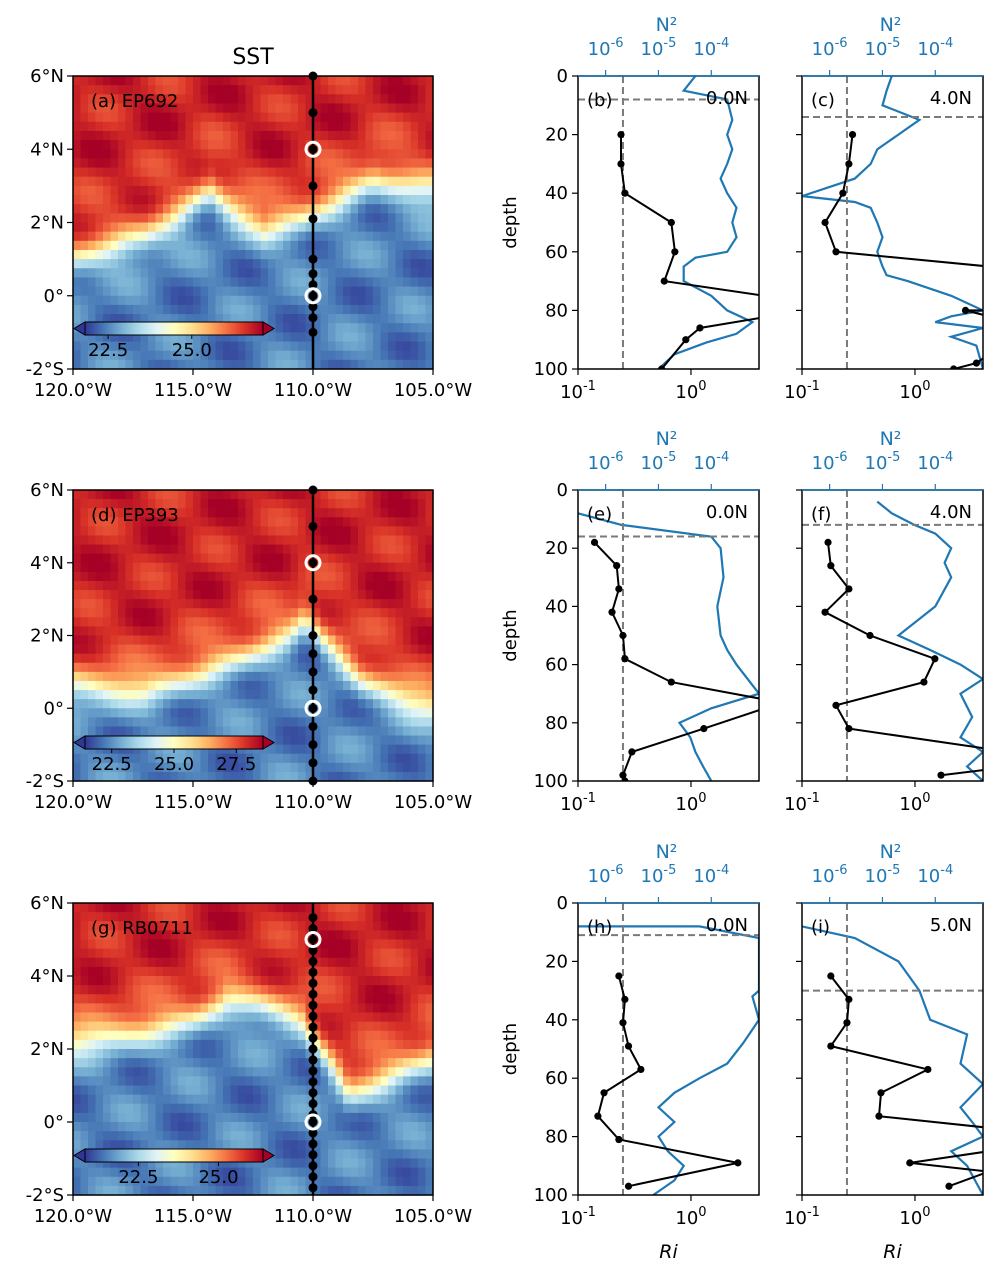 The image size is (996, 1276). I want to click on location-label: 4.0N, so click(951, 512).